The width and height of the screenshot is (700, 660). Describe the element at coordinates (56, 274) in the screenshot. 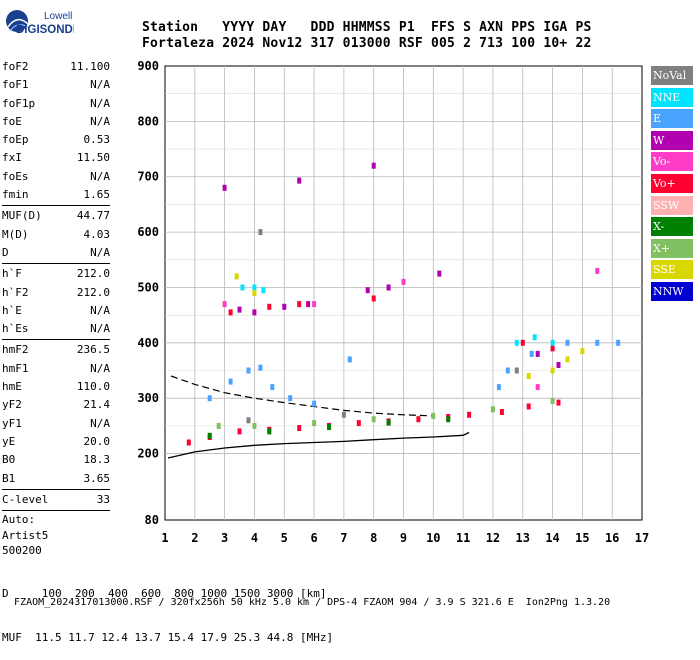

I see `param-row-h-f: h`F 212.0` at that location.